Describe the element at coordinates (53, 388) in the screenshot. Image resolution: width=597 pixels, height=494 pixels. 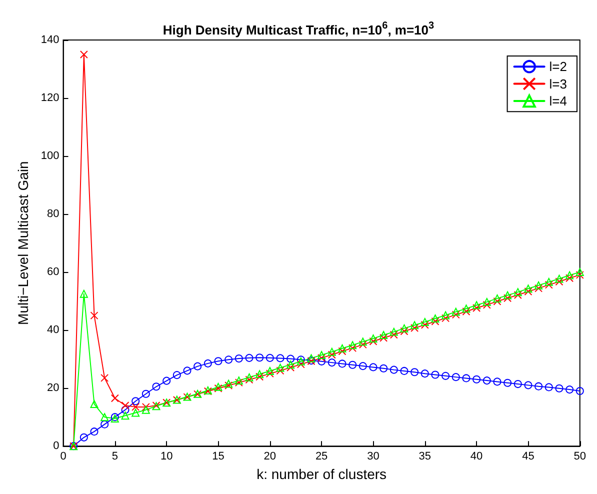
I see `y-tick-label: 20` at that location.